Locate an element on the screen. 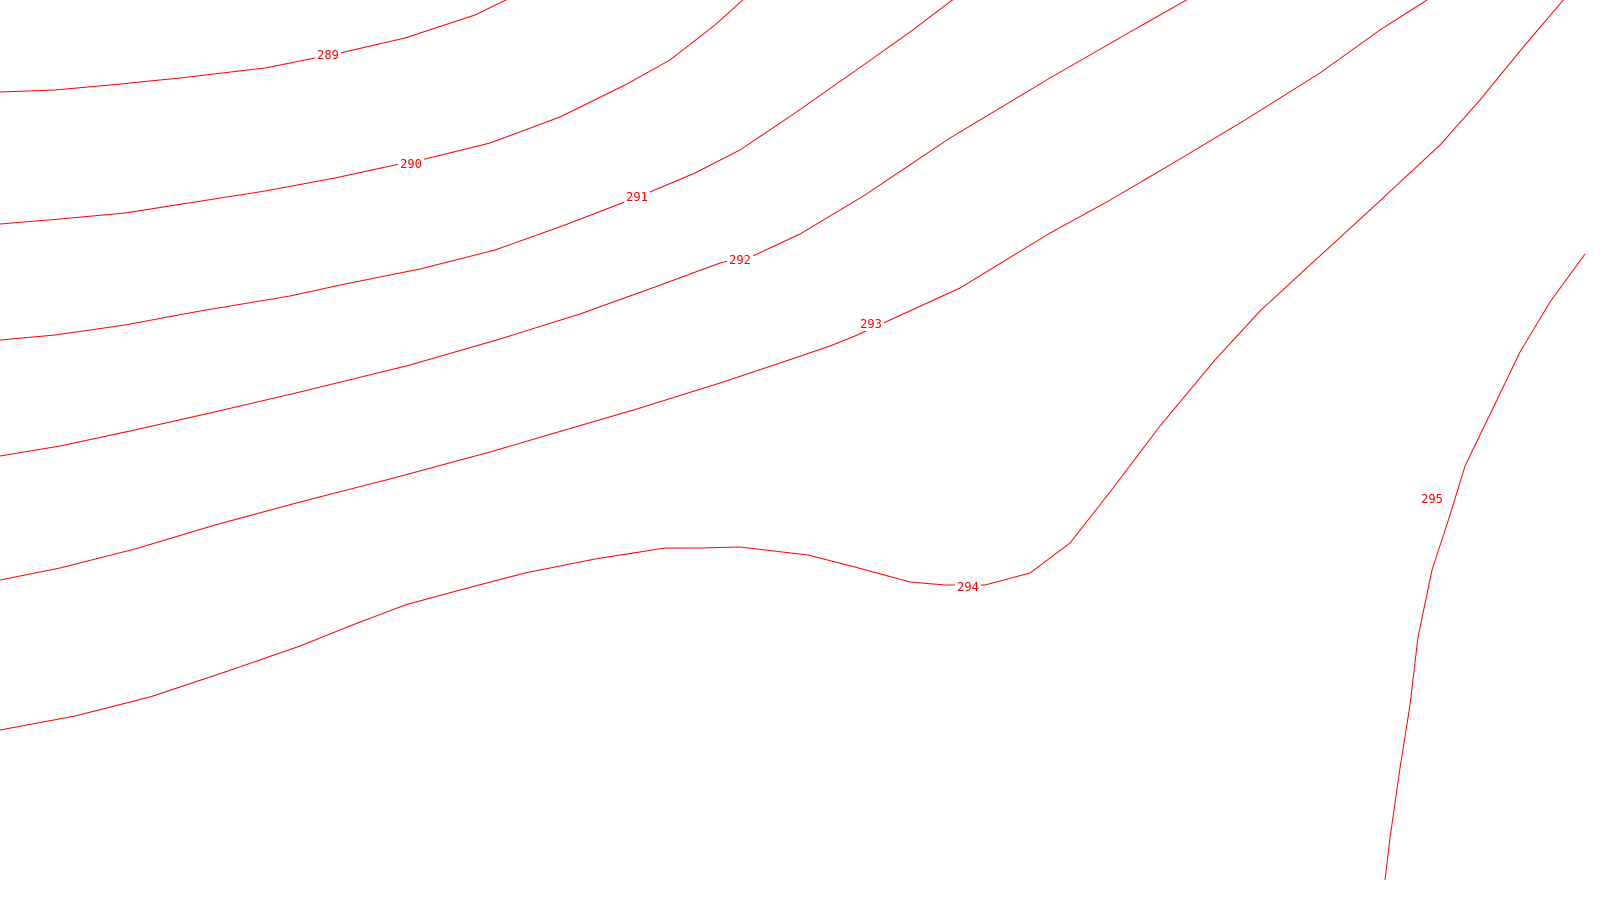 The width and height of the screenshot is (1600, 900). contour-label-294: 294 is located at coordinates (968, 587).